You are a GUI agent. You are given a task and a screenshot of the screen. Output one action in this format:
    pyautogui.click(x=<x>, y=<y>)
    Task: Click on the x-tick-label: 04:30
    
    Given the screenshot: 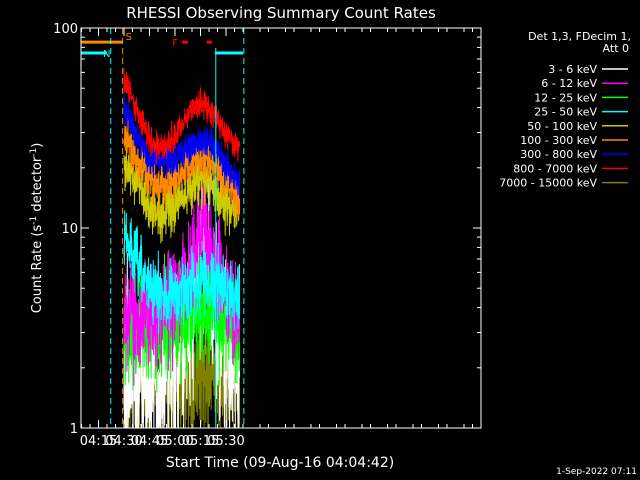 What is the action you would take?
    pyautogui.click(x=123, y=441)
    